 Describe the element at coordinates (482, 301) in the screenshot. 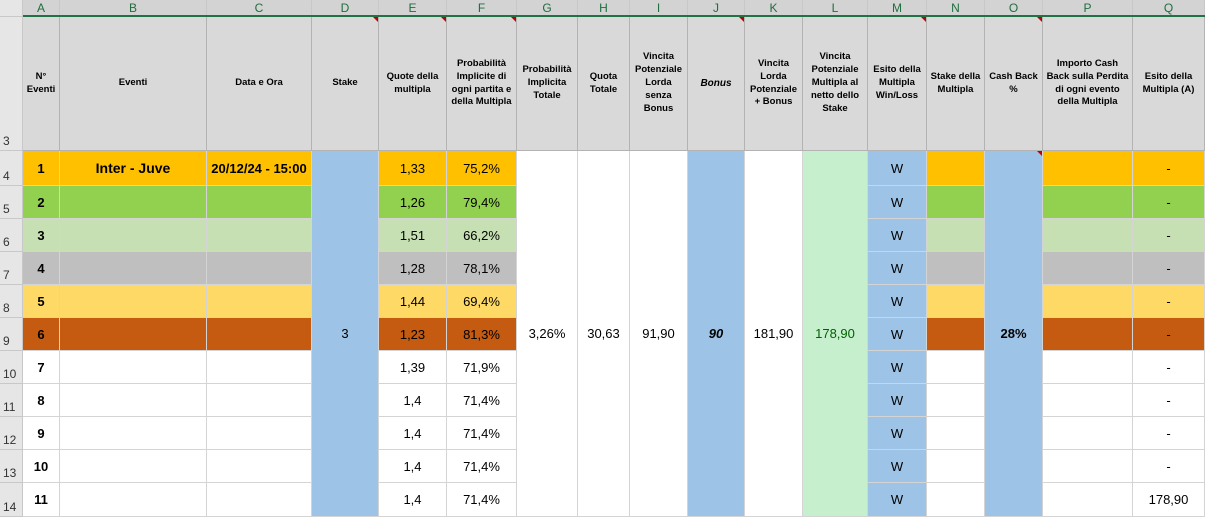

I see `implied-probability-cell: 69,4%` at that location.